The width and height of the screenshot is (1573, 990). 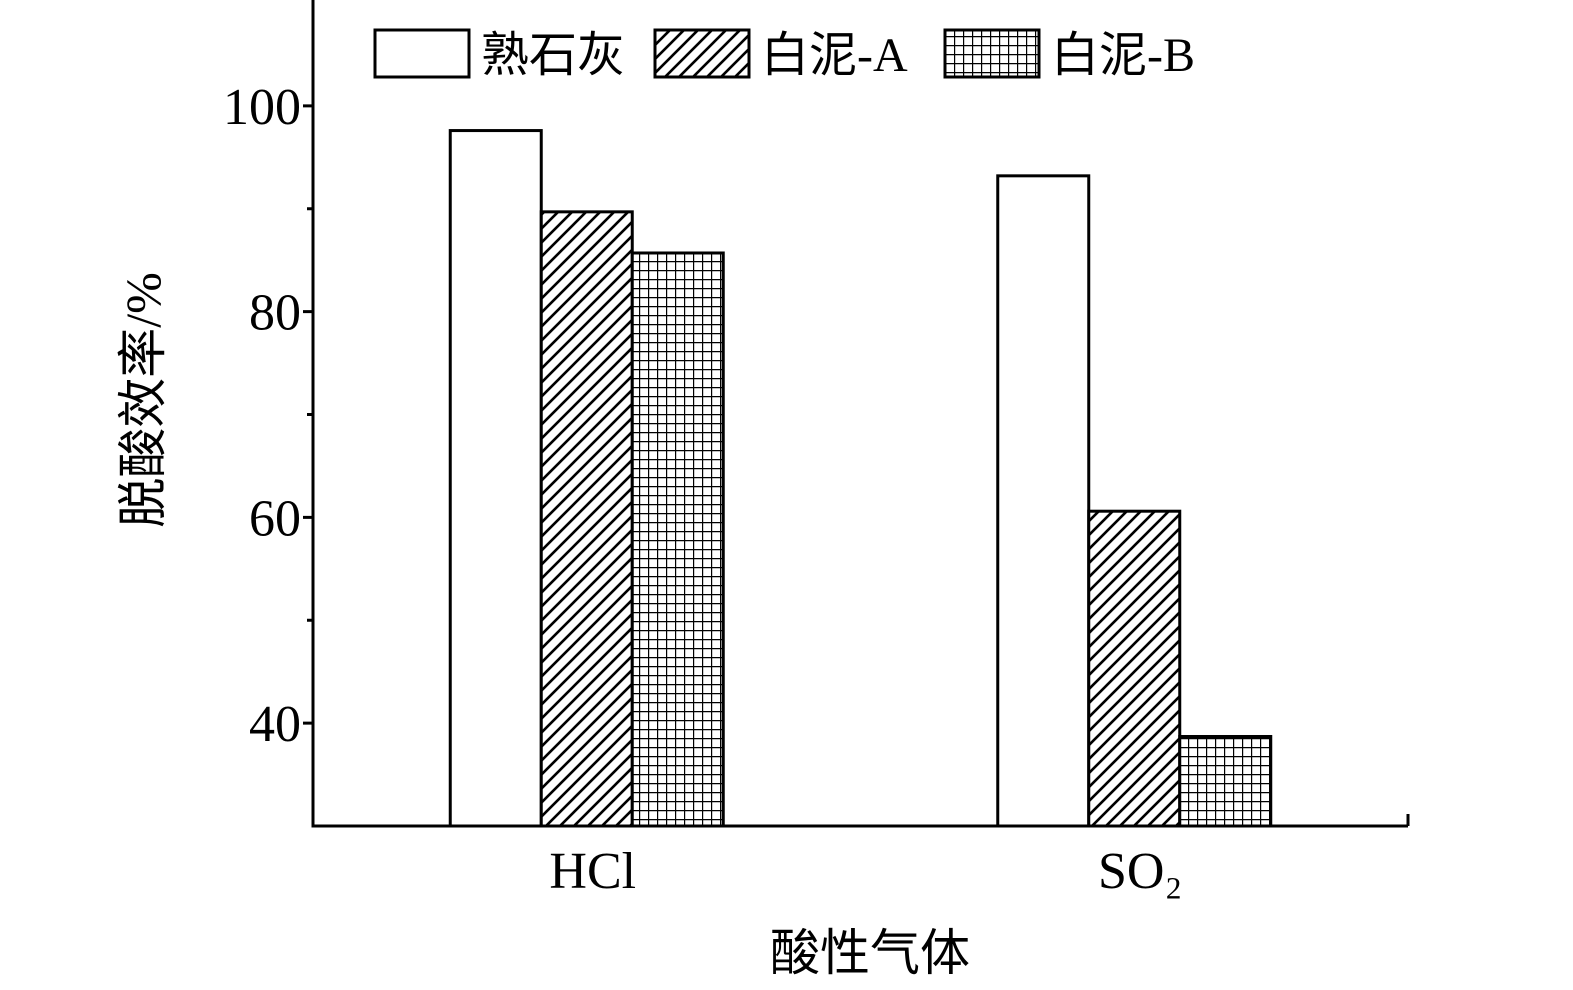 I want to click on y-tick-label: 60, so click(x=275, y=518).